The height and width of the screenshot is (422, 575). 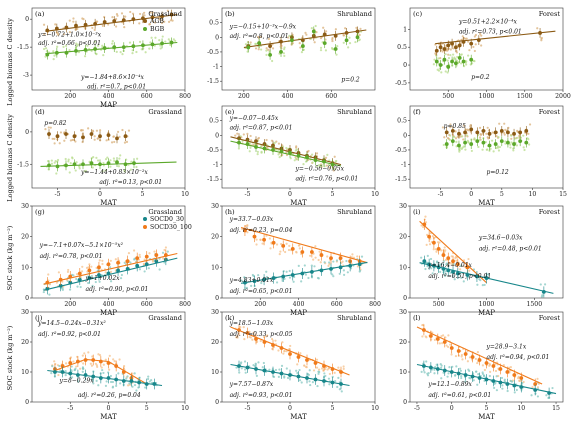 I want to click on x-tick-label: 10, so click(x=375, y=194).